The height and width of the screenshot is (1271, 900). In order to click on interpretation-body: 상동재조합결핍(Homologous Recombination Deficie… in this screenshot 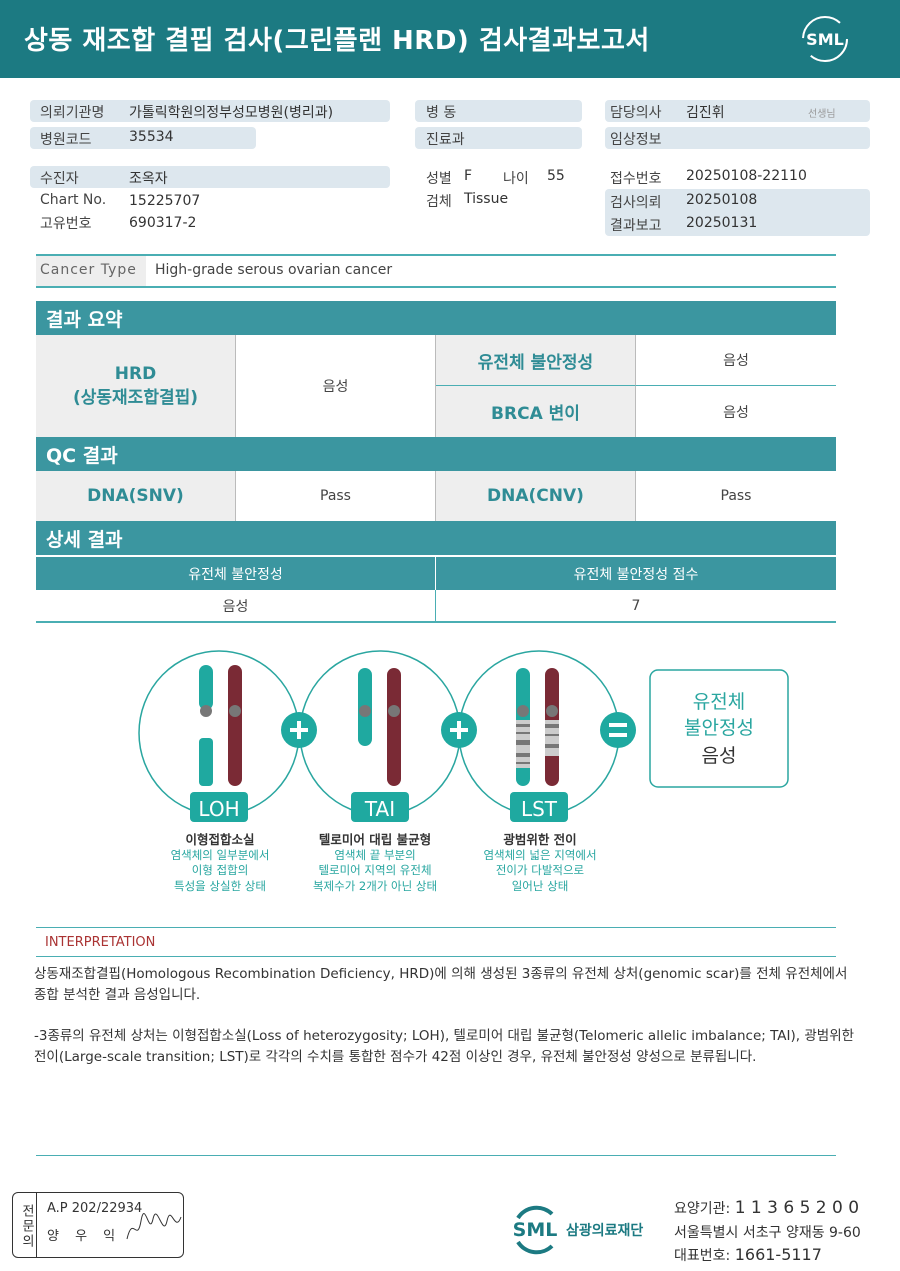, I will do `click(449, 1016)`.